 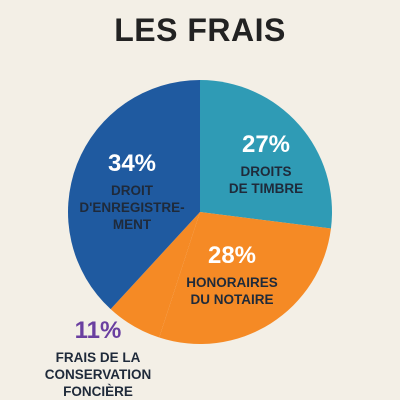 I want to click on pie-slice-frais-conservation-fonciere, so click(x=155, y=275).